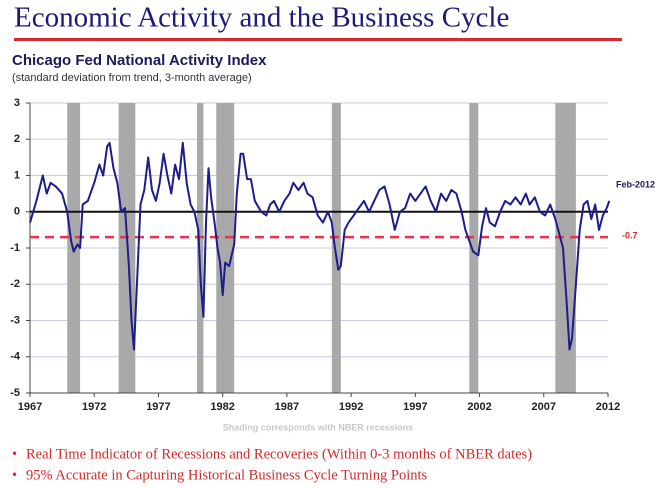  Describe the element at coordinates (158, 407) in the screenshot. I see `x-tick-label: 1977` at that location.